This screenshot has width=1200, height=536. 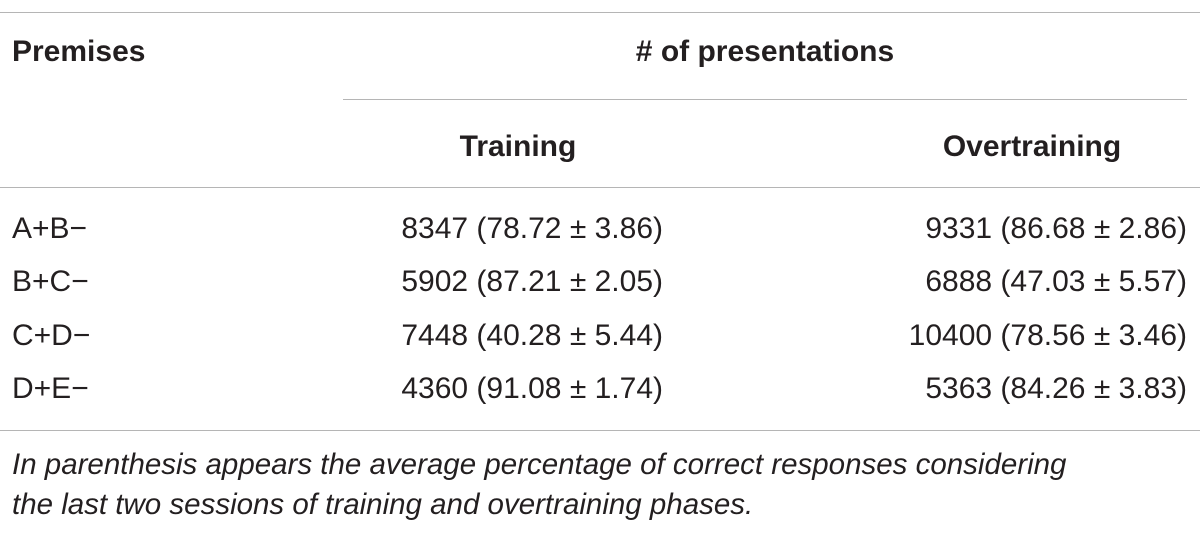 I want to click on table-cell: D+E−, so click(x=50, y=388).